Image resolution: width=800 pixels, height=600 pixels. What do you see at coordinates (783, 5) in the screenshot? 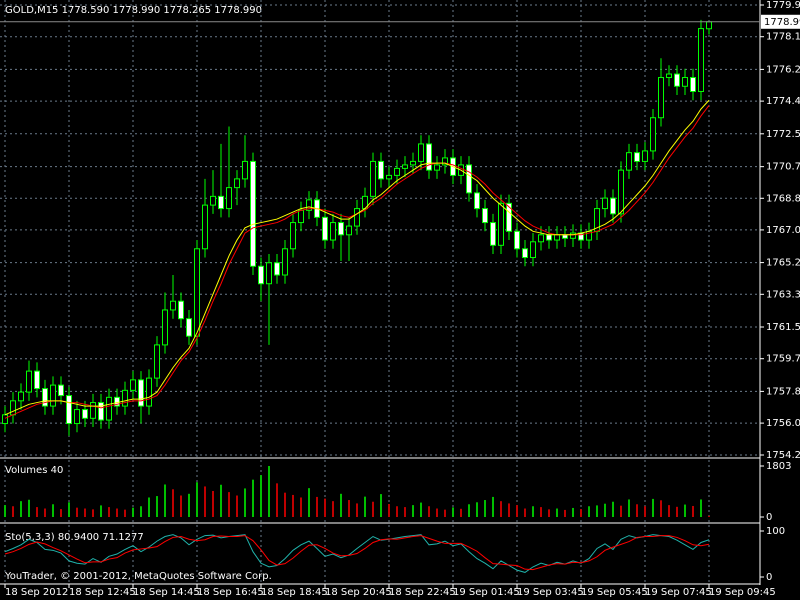
I see `y-tick-label: 1779.95` at bounding box center [783, 5].